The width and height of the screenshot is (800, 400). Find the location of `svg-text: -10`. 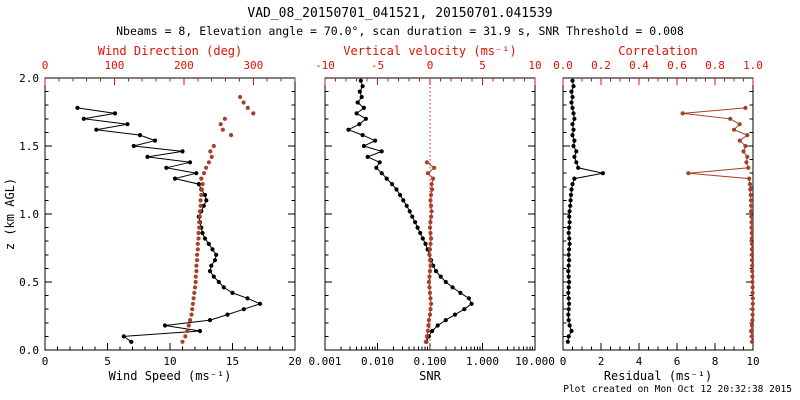

svg-text: -10 is located at coordinates (325, 65).